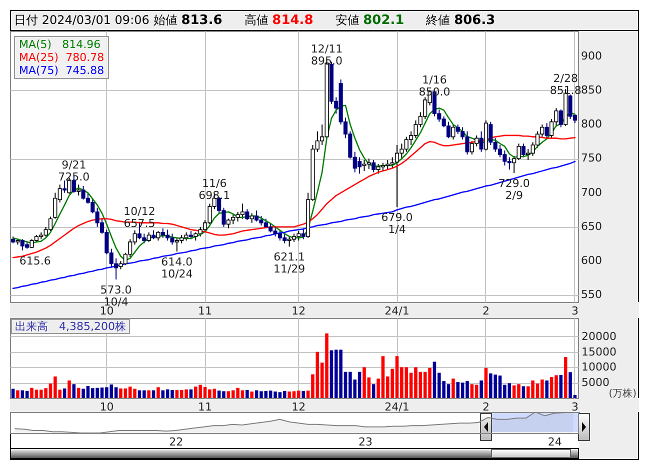 This screenshot has width=653, height=470. What do you see at coordinates (326, 55) in the screenshot?
I see `annotation: 12/11 895.0` at bounding box center [326, 55].